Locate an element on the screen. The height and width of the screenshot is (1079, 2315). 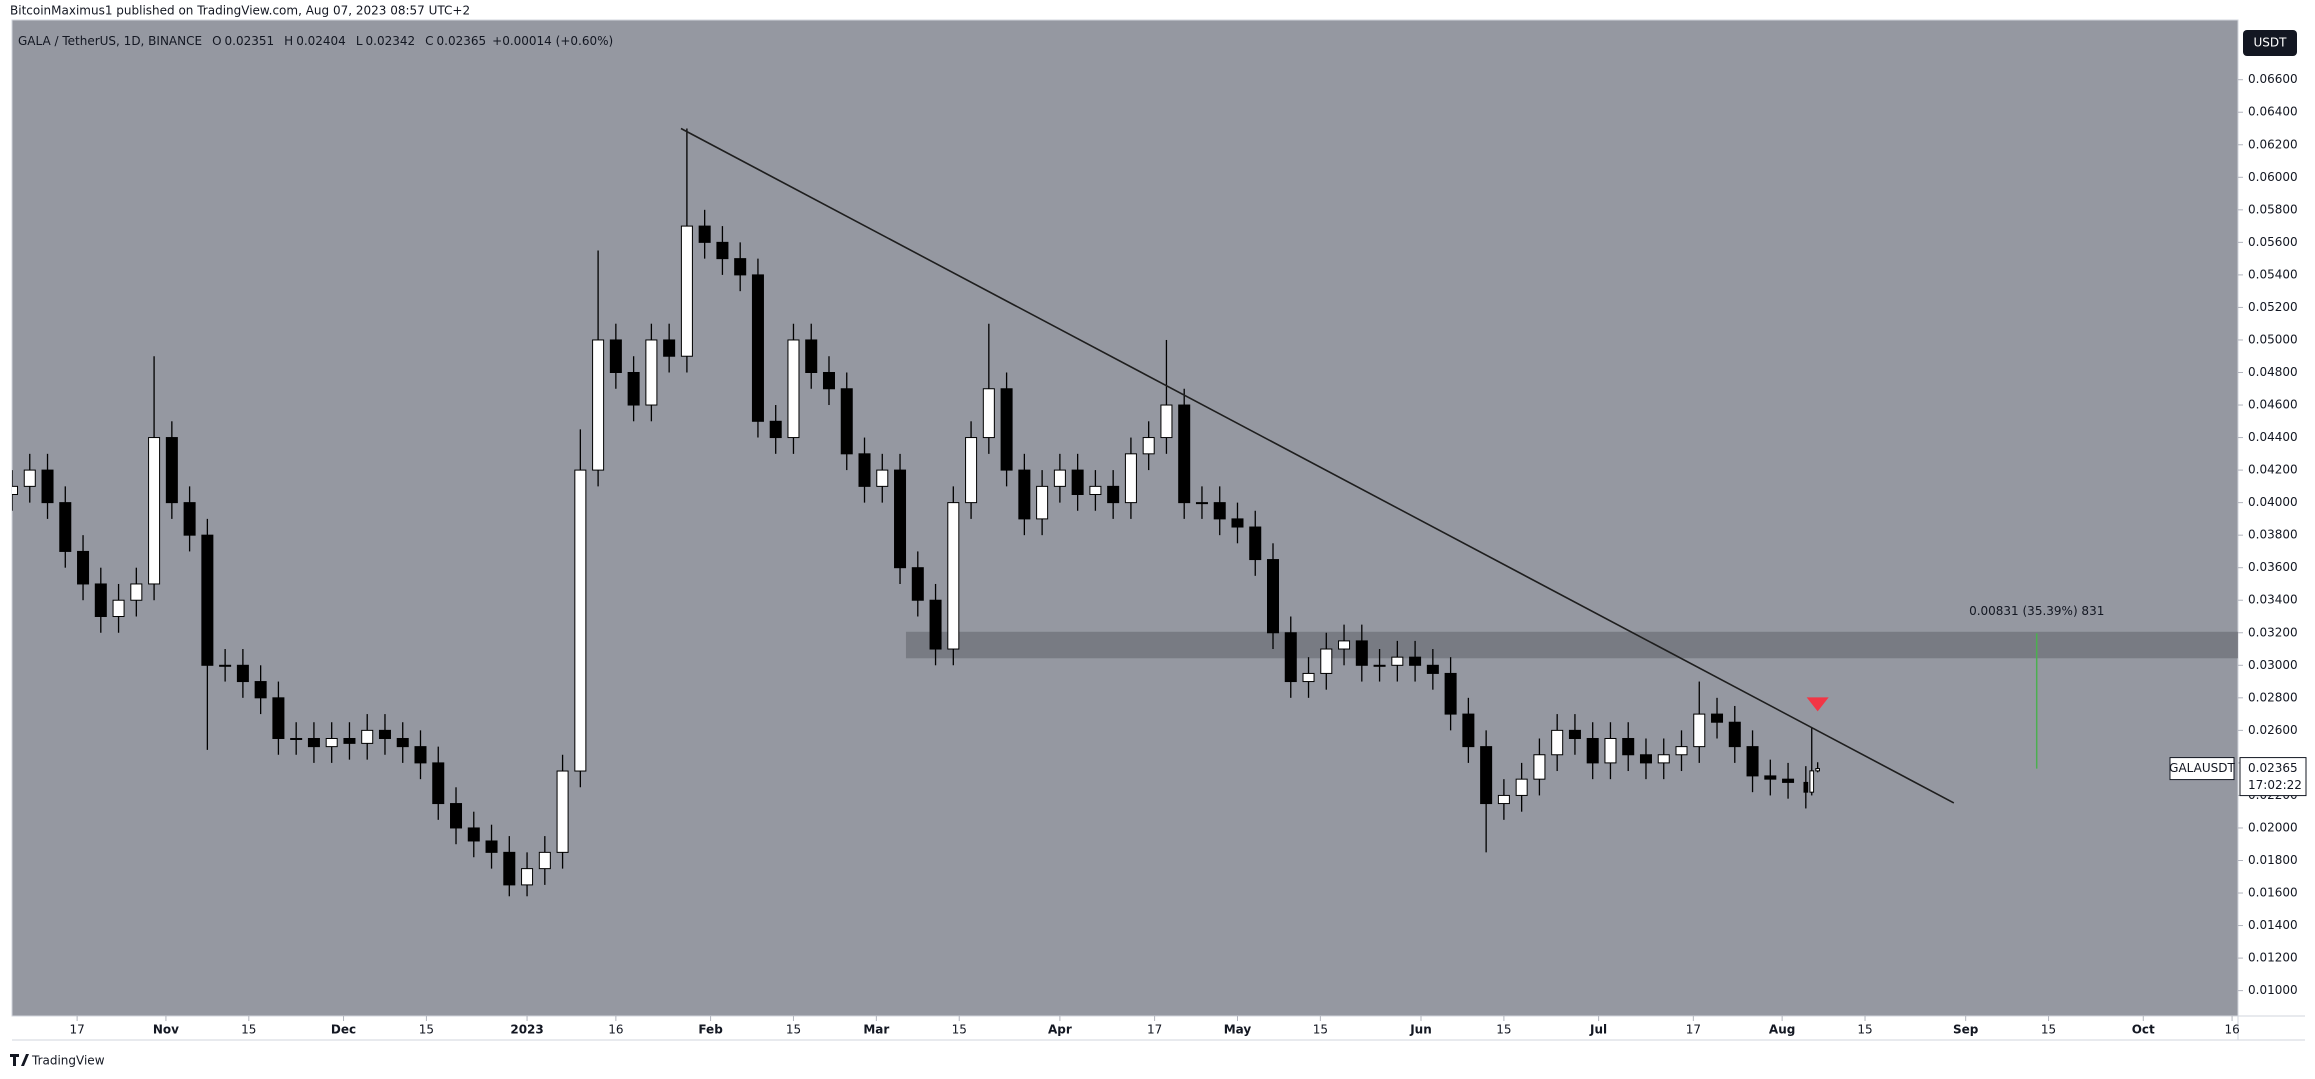
footer-logo is located at coordinates (19, 1060).